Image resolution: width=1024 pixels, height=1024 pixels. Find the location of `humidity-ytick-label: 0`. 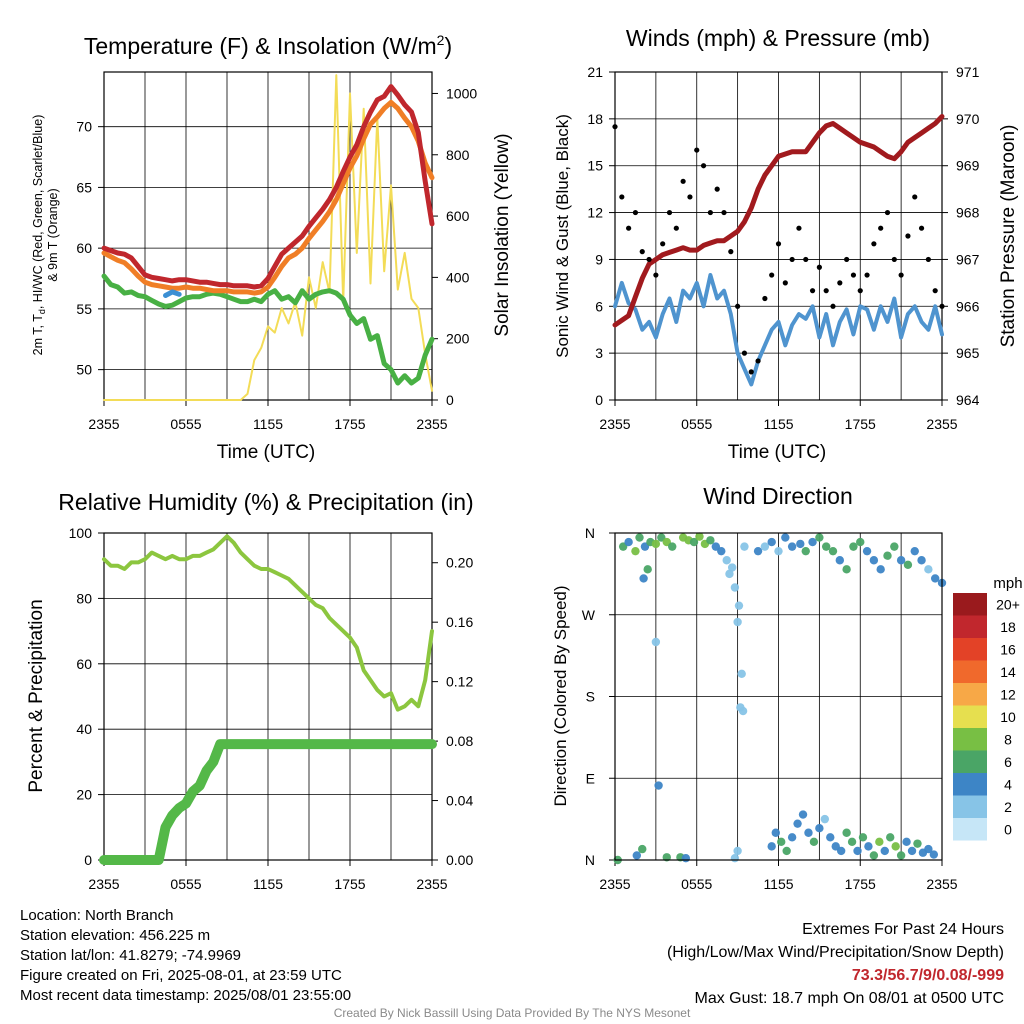

humidity-ytick-label: 0 is located at coordinates (88, 860).